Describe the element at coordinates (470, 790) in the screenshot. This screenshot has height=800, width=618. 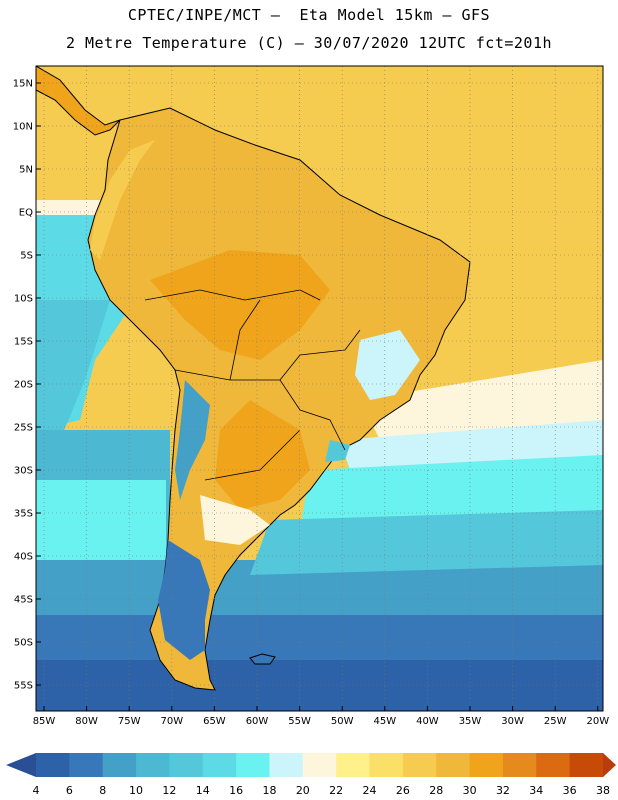
I see `colorbar-label: 30` at that location.